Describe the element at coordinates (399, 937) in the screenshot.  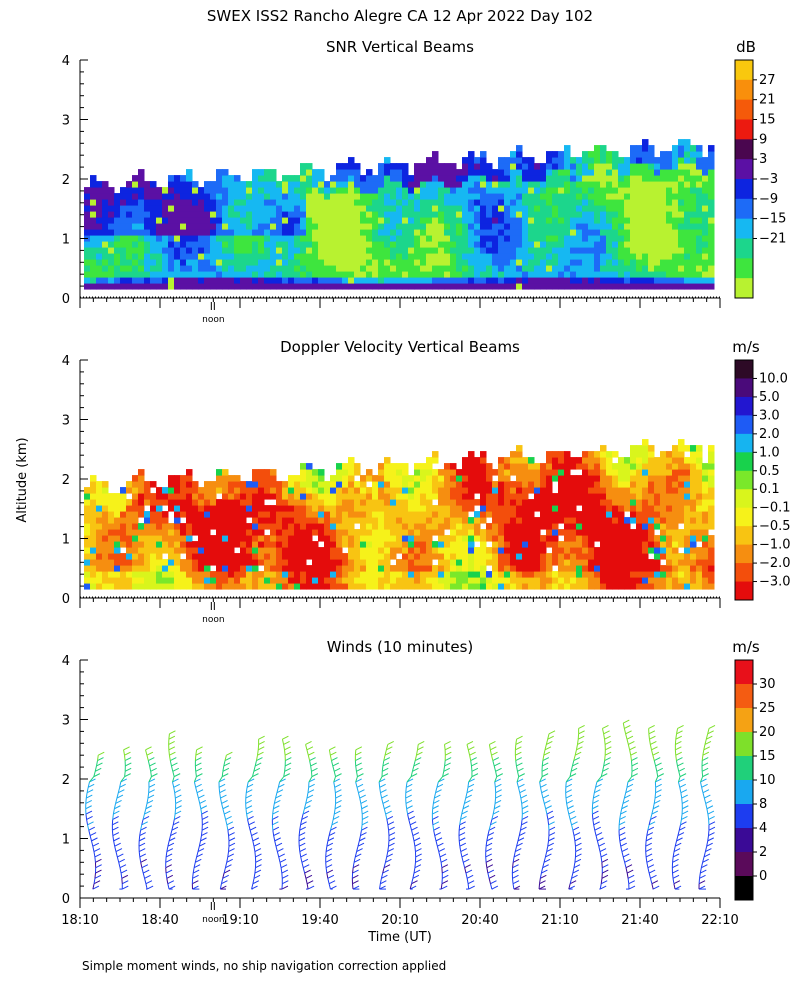
I see `x-axis-label: Time (UT)` at that location.